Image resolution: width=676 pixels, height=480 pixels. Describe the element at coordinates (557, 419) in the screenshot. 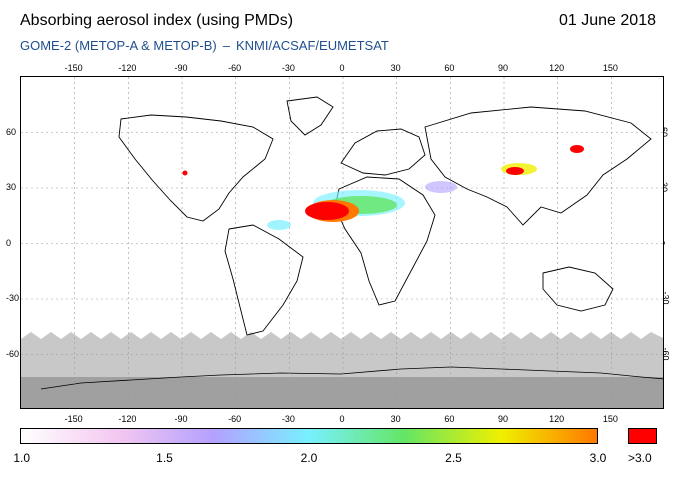

I see `lon-tick-label-bottom: 120` at that location.